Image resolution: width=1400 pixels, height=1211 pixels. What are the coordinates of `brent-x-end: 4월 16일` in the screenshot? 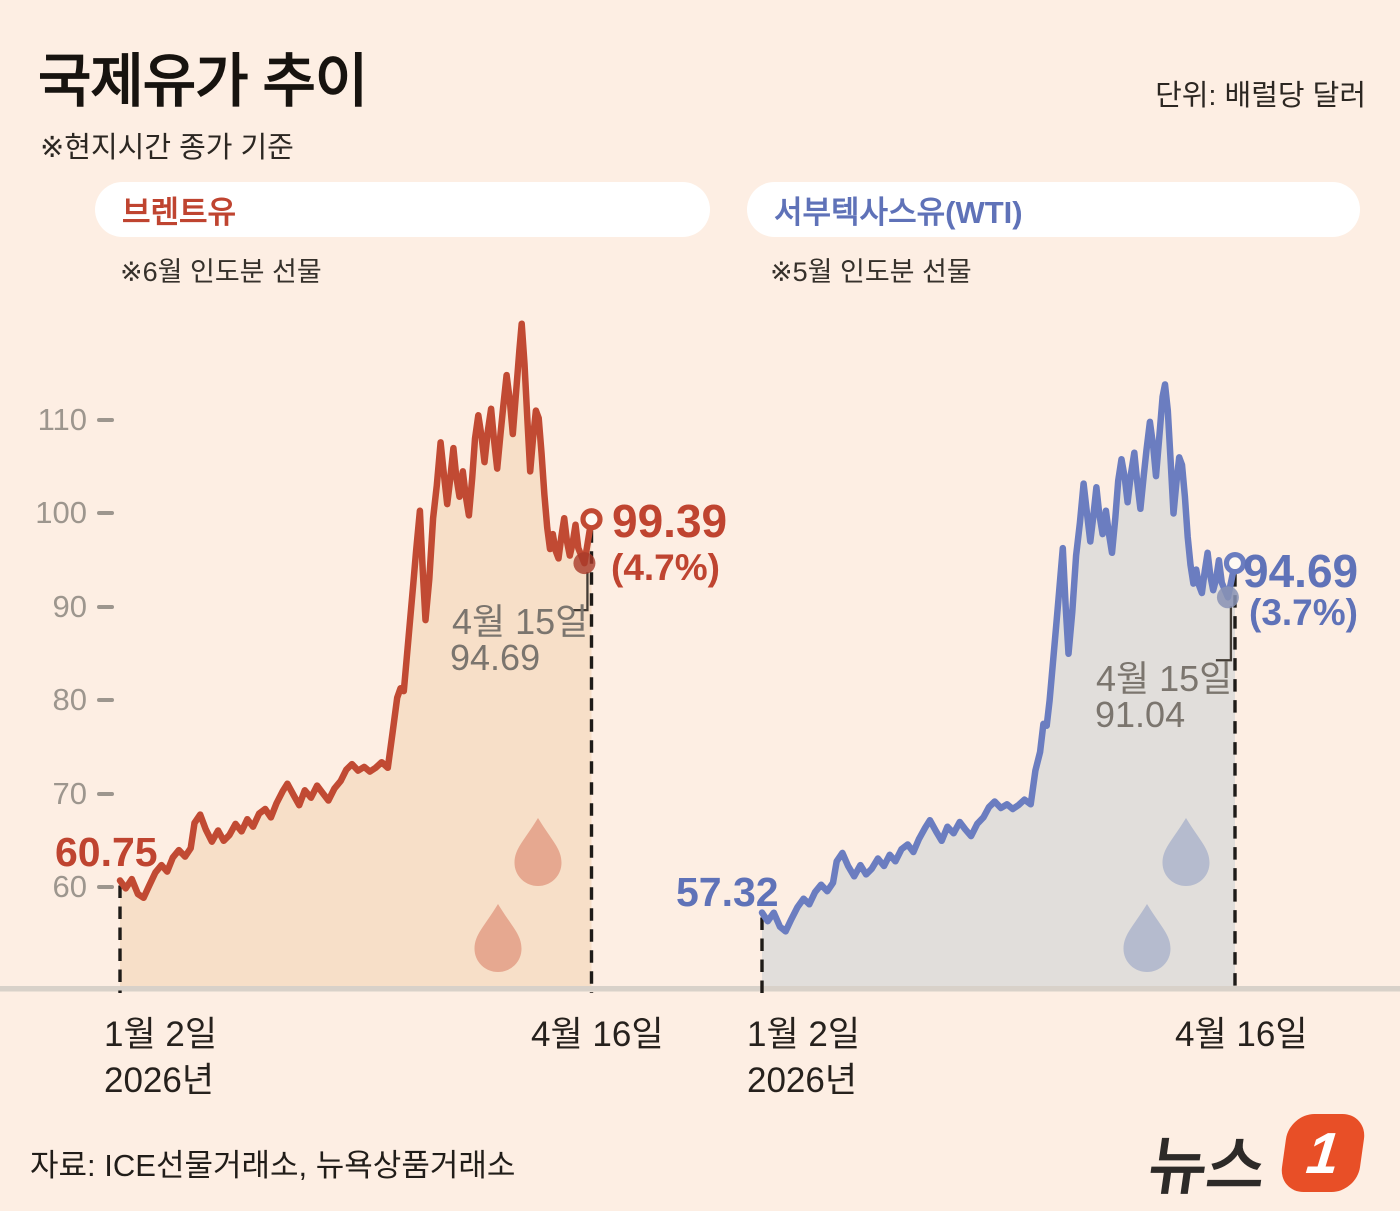 It's located at (597, 1034).